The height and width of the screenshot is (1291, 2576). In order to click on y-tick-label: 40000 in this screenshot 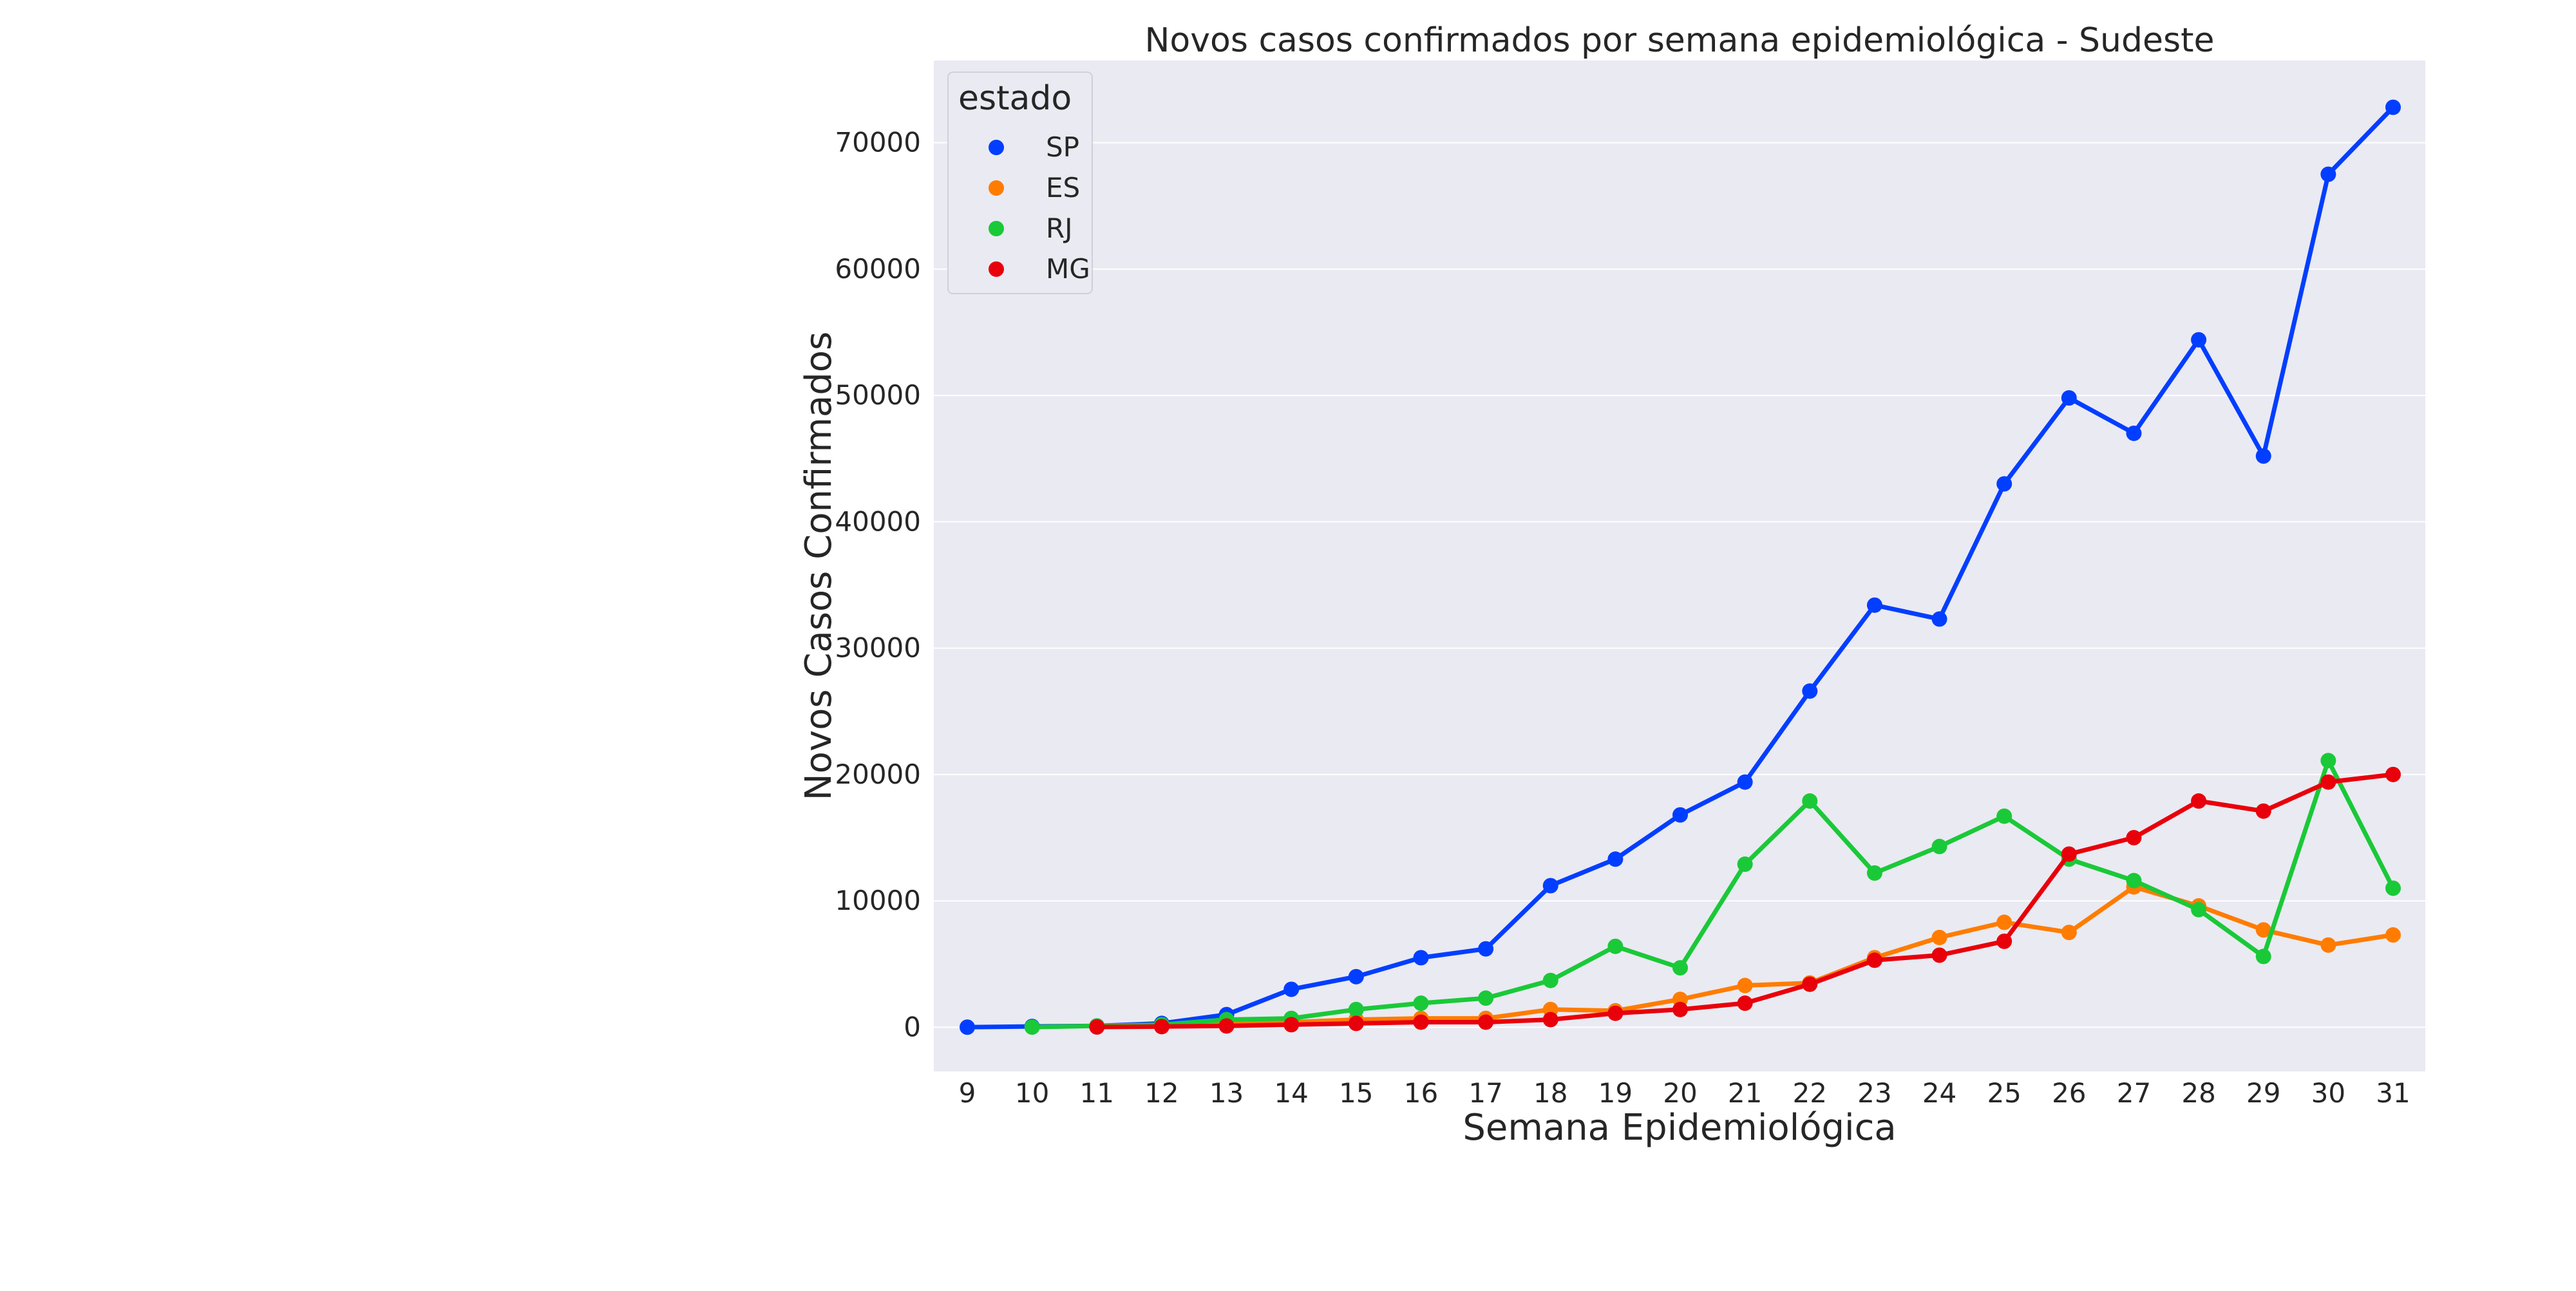, I will do `click(878, 521)`.